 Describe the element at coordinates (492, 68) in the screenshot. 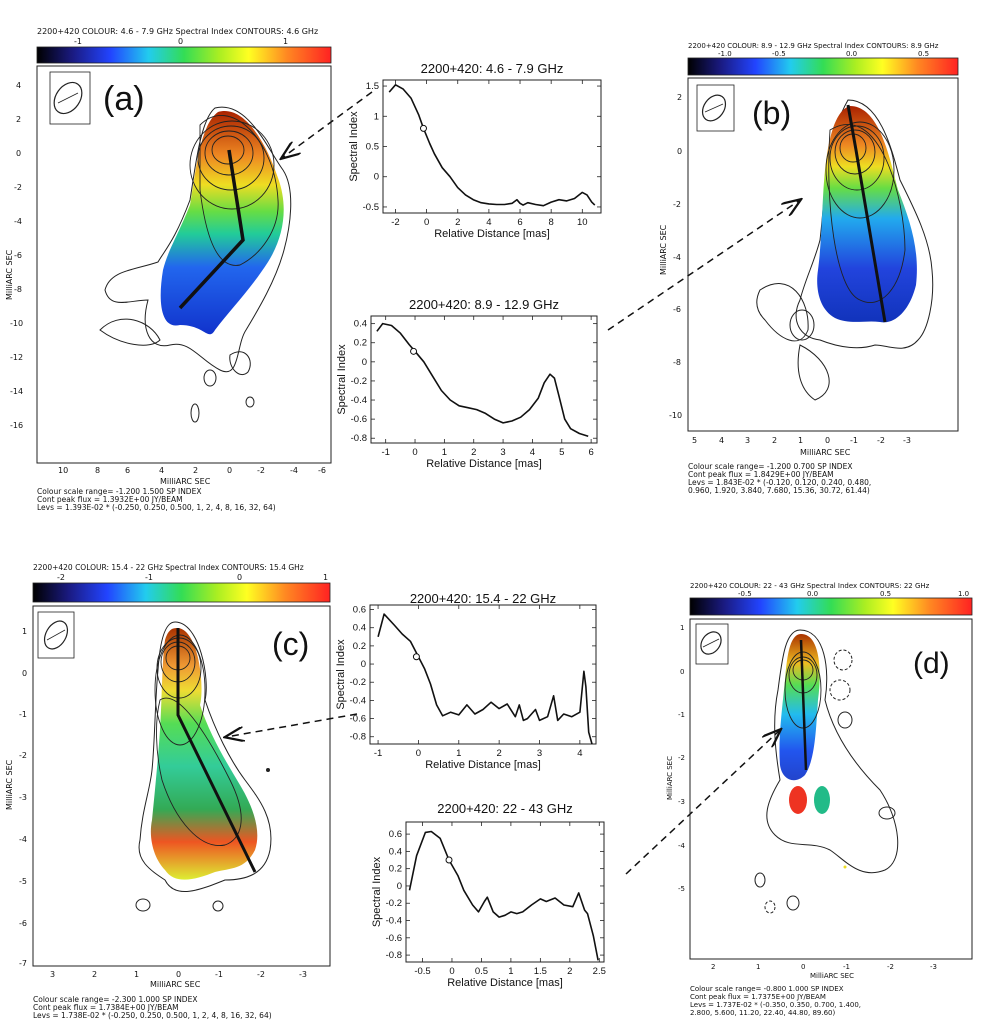

I see `plot-title: 2200+420: 4.6 - 7.9 GHz` at that location.